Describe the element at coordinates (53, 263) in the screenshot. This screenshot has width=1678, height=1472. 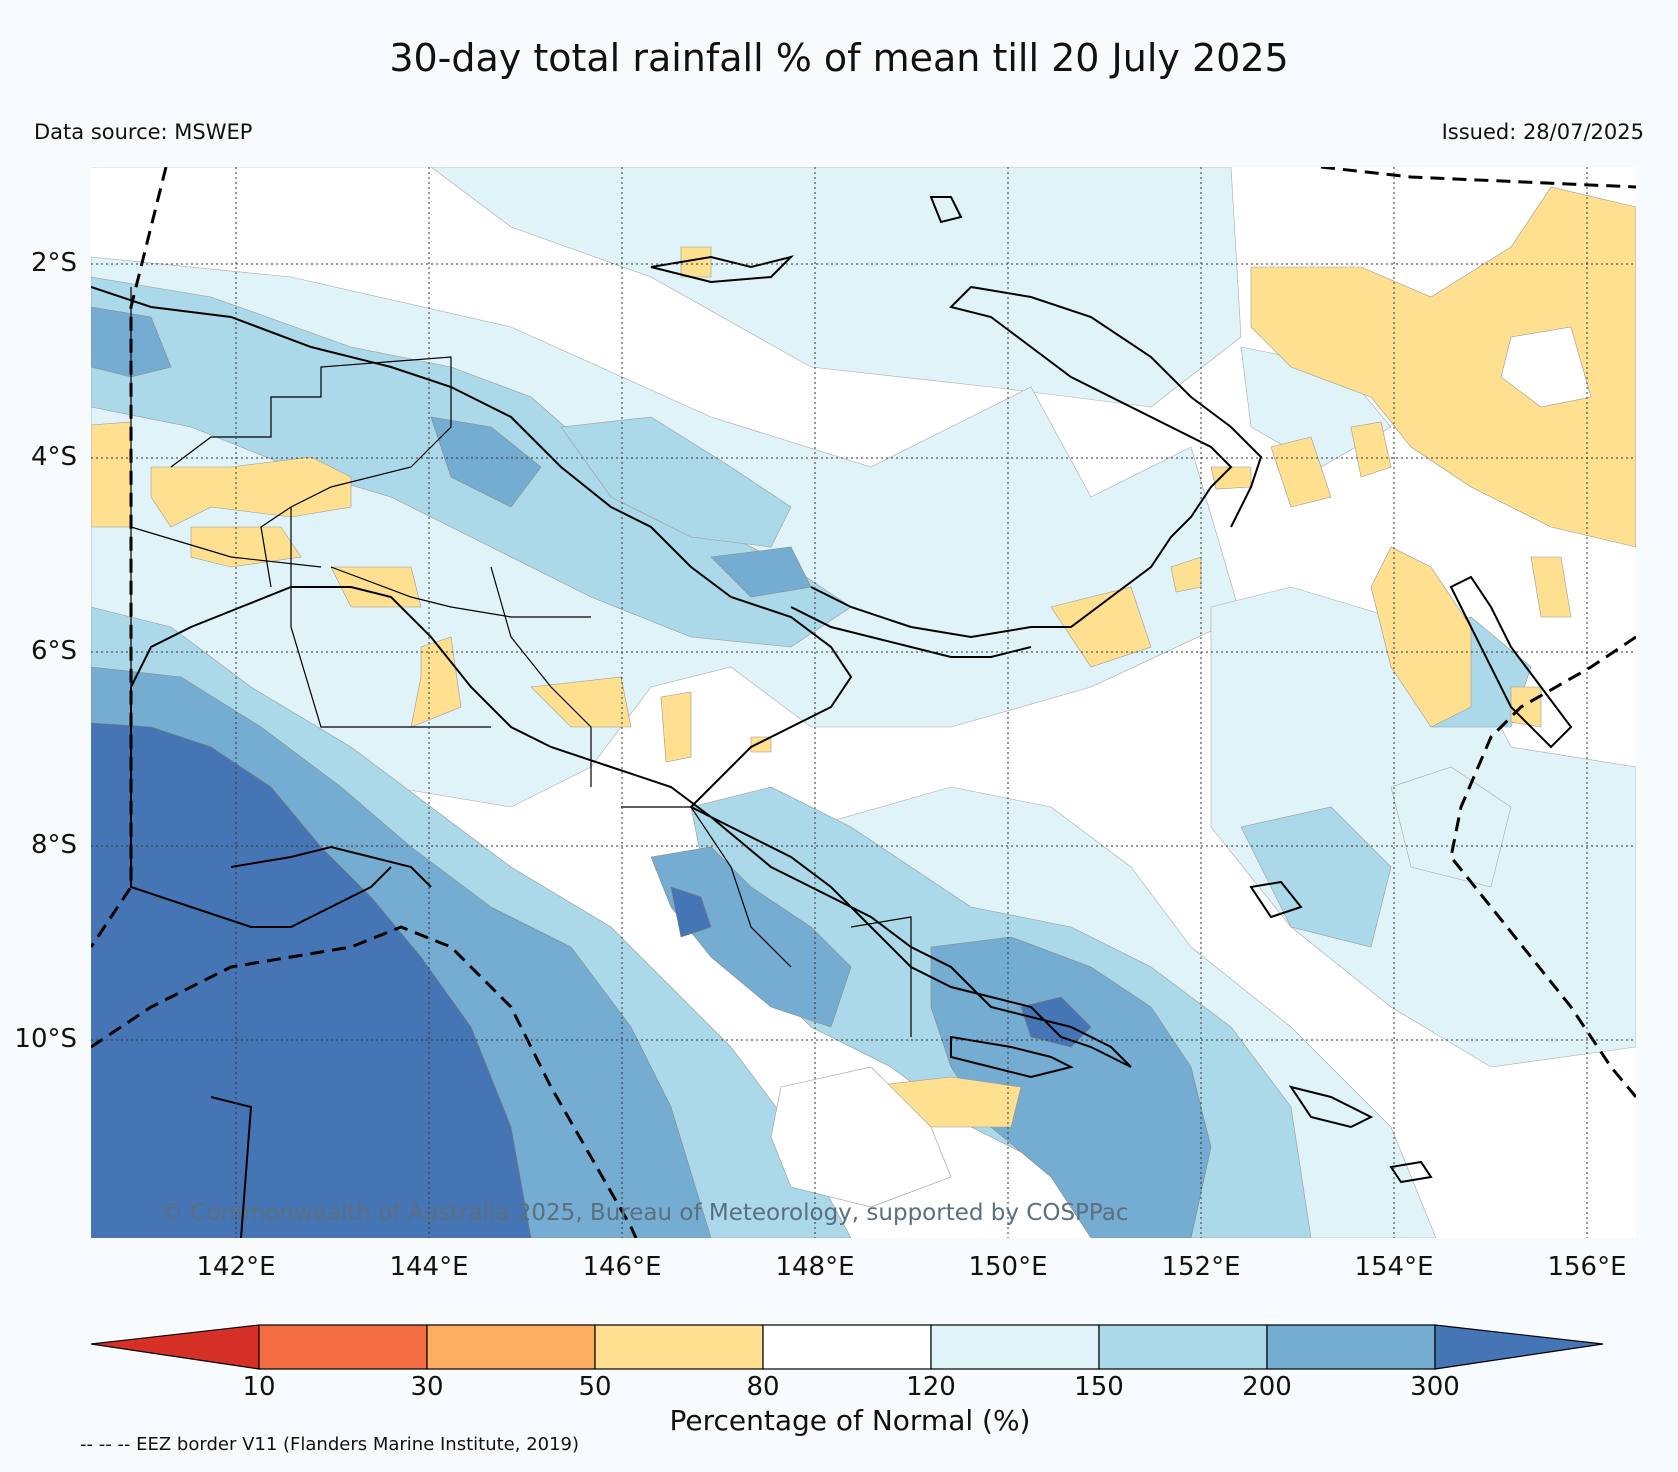
I see `lat-label-2s: 2°S` at that location.